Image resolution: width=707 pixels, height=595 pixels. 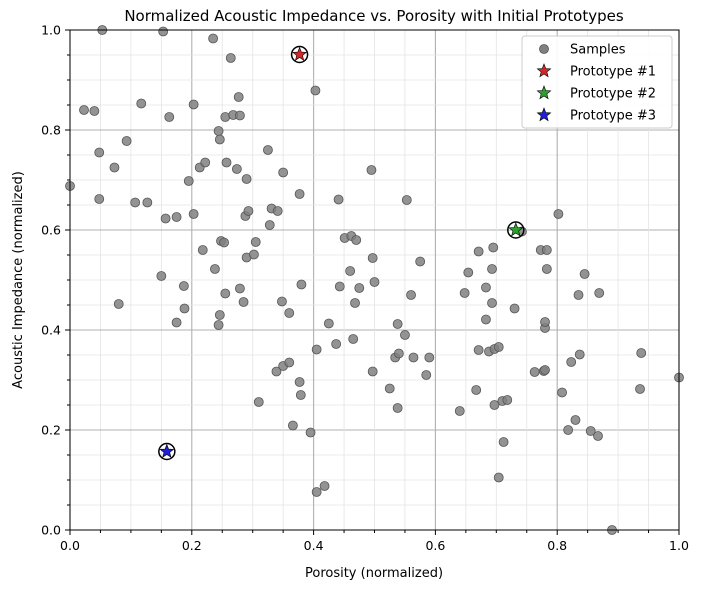 What do you see at coordinates (51, 130) in the screenshot?
I see `y-tick-label: 0.8` at bounding box center [51, 130].